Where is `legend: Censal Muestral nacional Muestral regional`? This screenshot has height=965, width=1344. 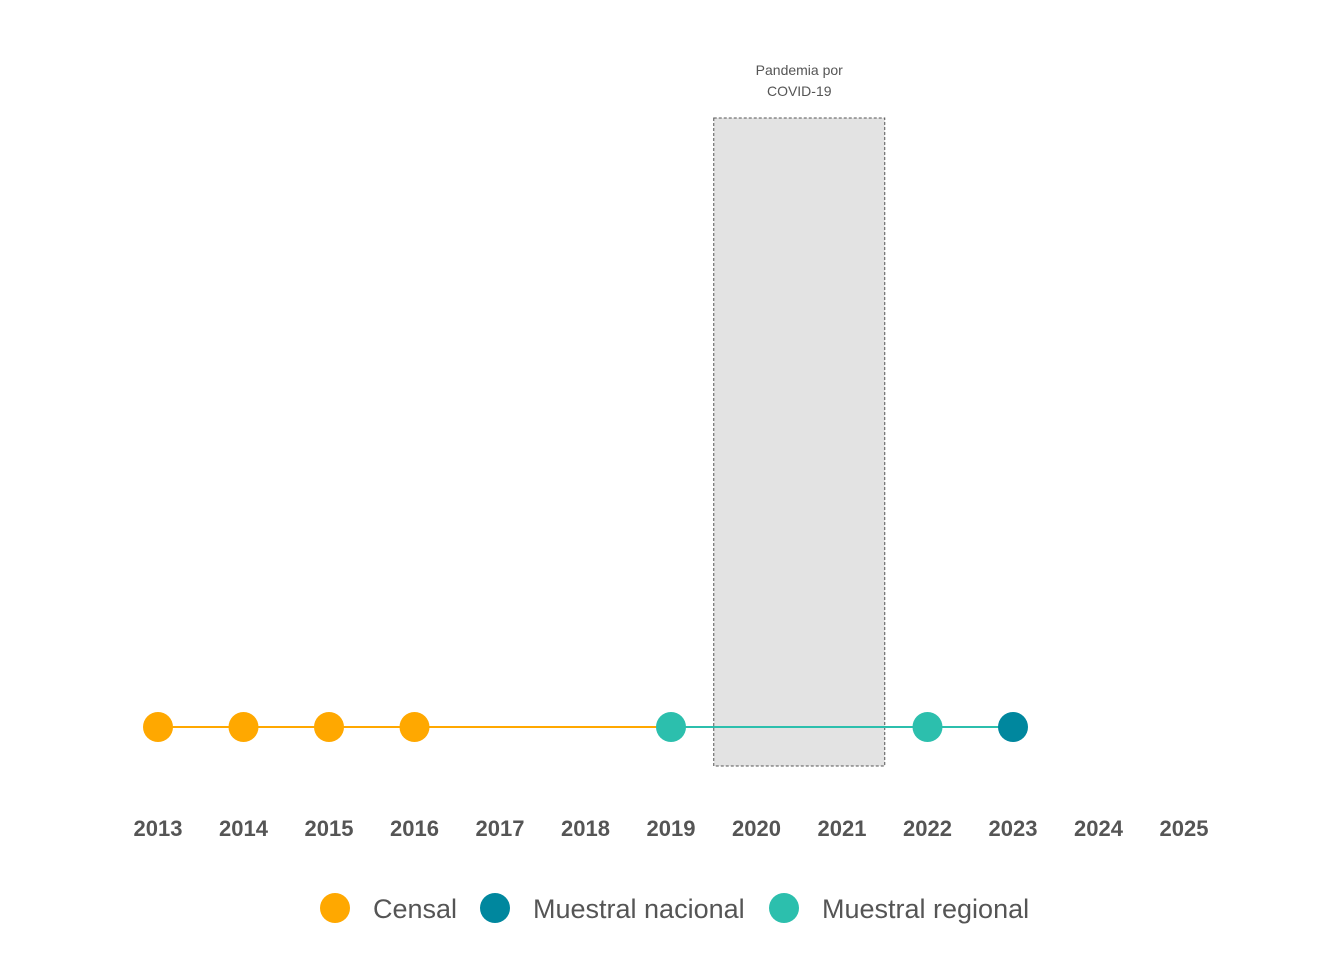 legend: Censal Muestral nacional Muestral regional is located at coordinates (674, 908).